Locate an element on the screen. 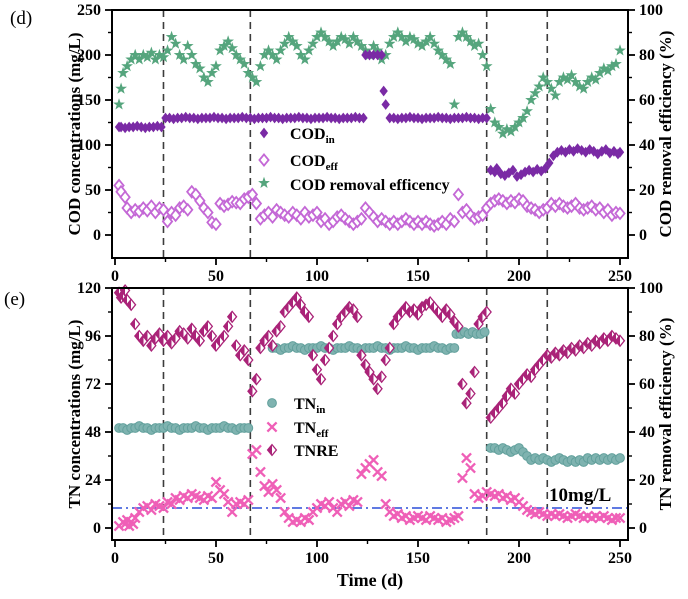  legend-e-item-tn-in: TNin is located at coordinates (309, 406).